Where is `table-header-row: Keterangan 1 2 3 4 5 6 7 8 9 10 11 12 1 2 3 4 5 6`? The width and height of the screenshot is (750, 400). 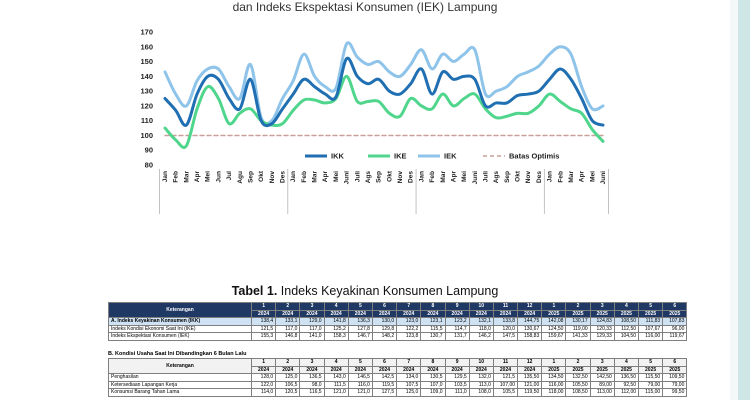 table-header-row: Keterangan 1 2 3 4 5 6 7 8 9 10 11 12 1 2 3 4 5 6 is located at coordinates (398, 366).